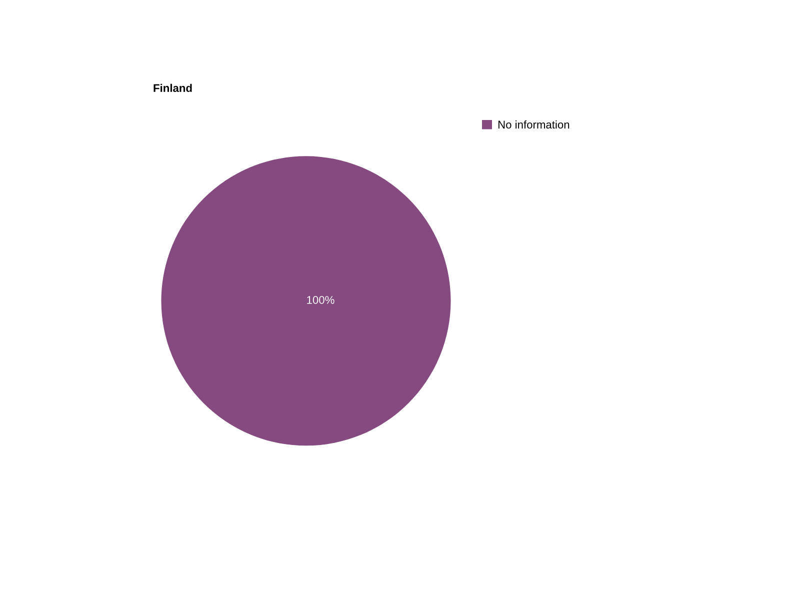 The image size is (800, 600). Describe the element at coordinates (173, 88) in the screenshot. I see `chart-title: Finland` at that location.